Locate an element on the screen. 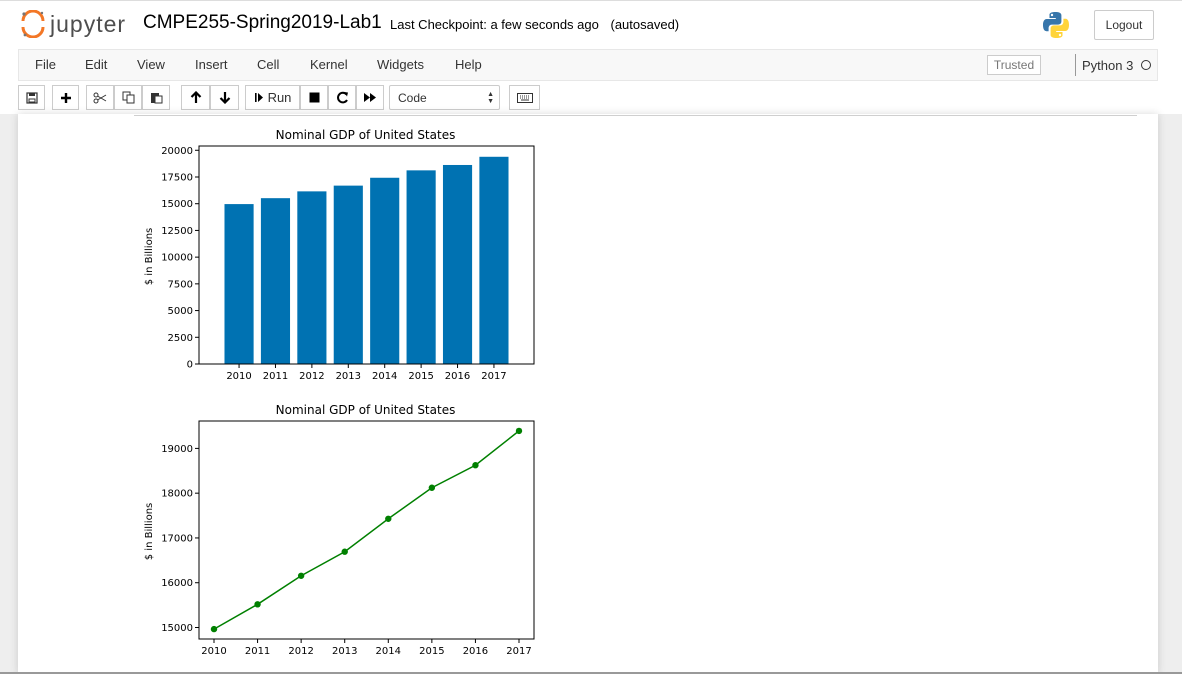  move-up-button is located at coordinates (195, 97).